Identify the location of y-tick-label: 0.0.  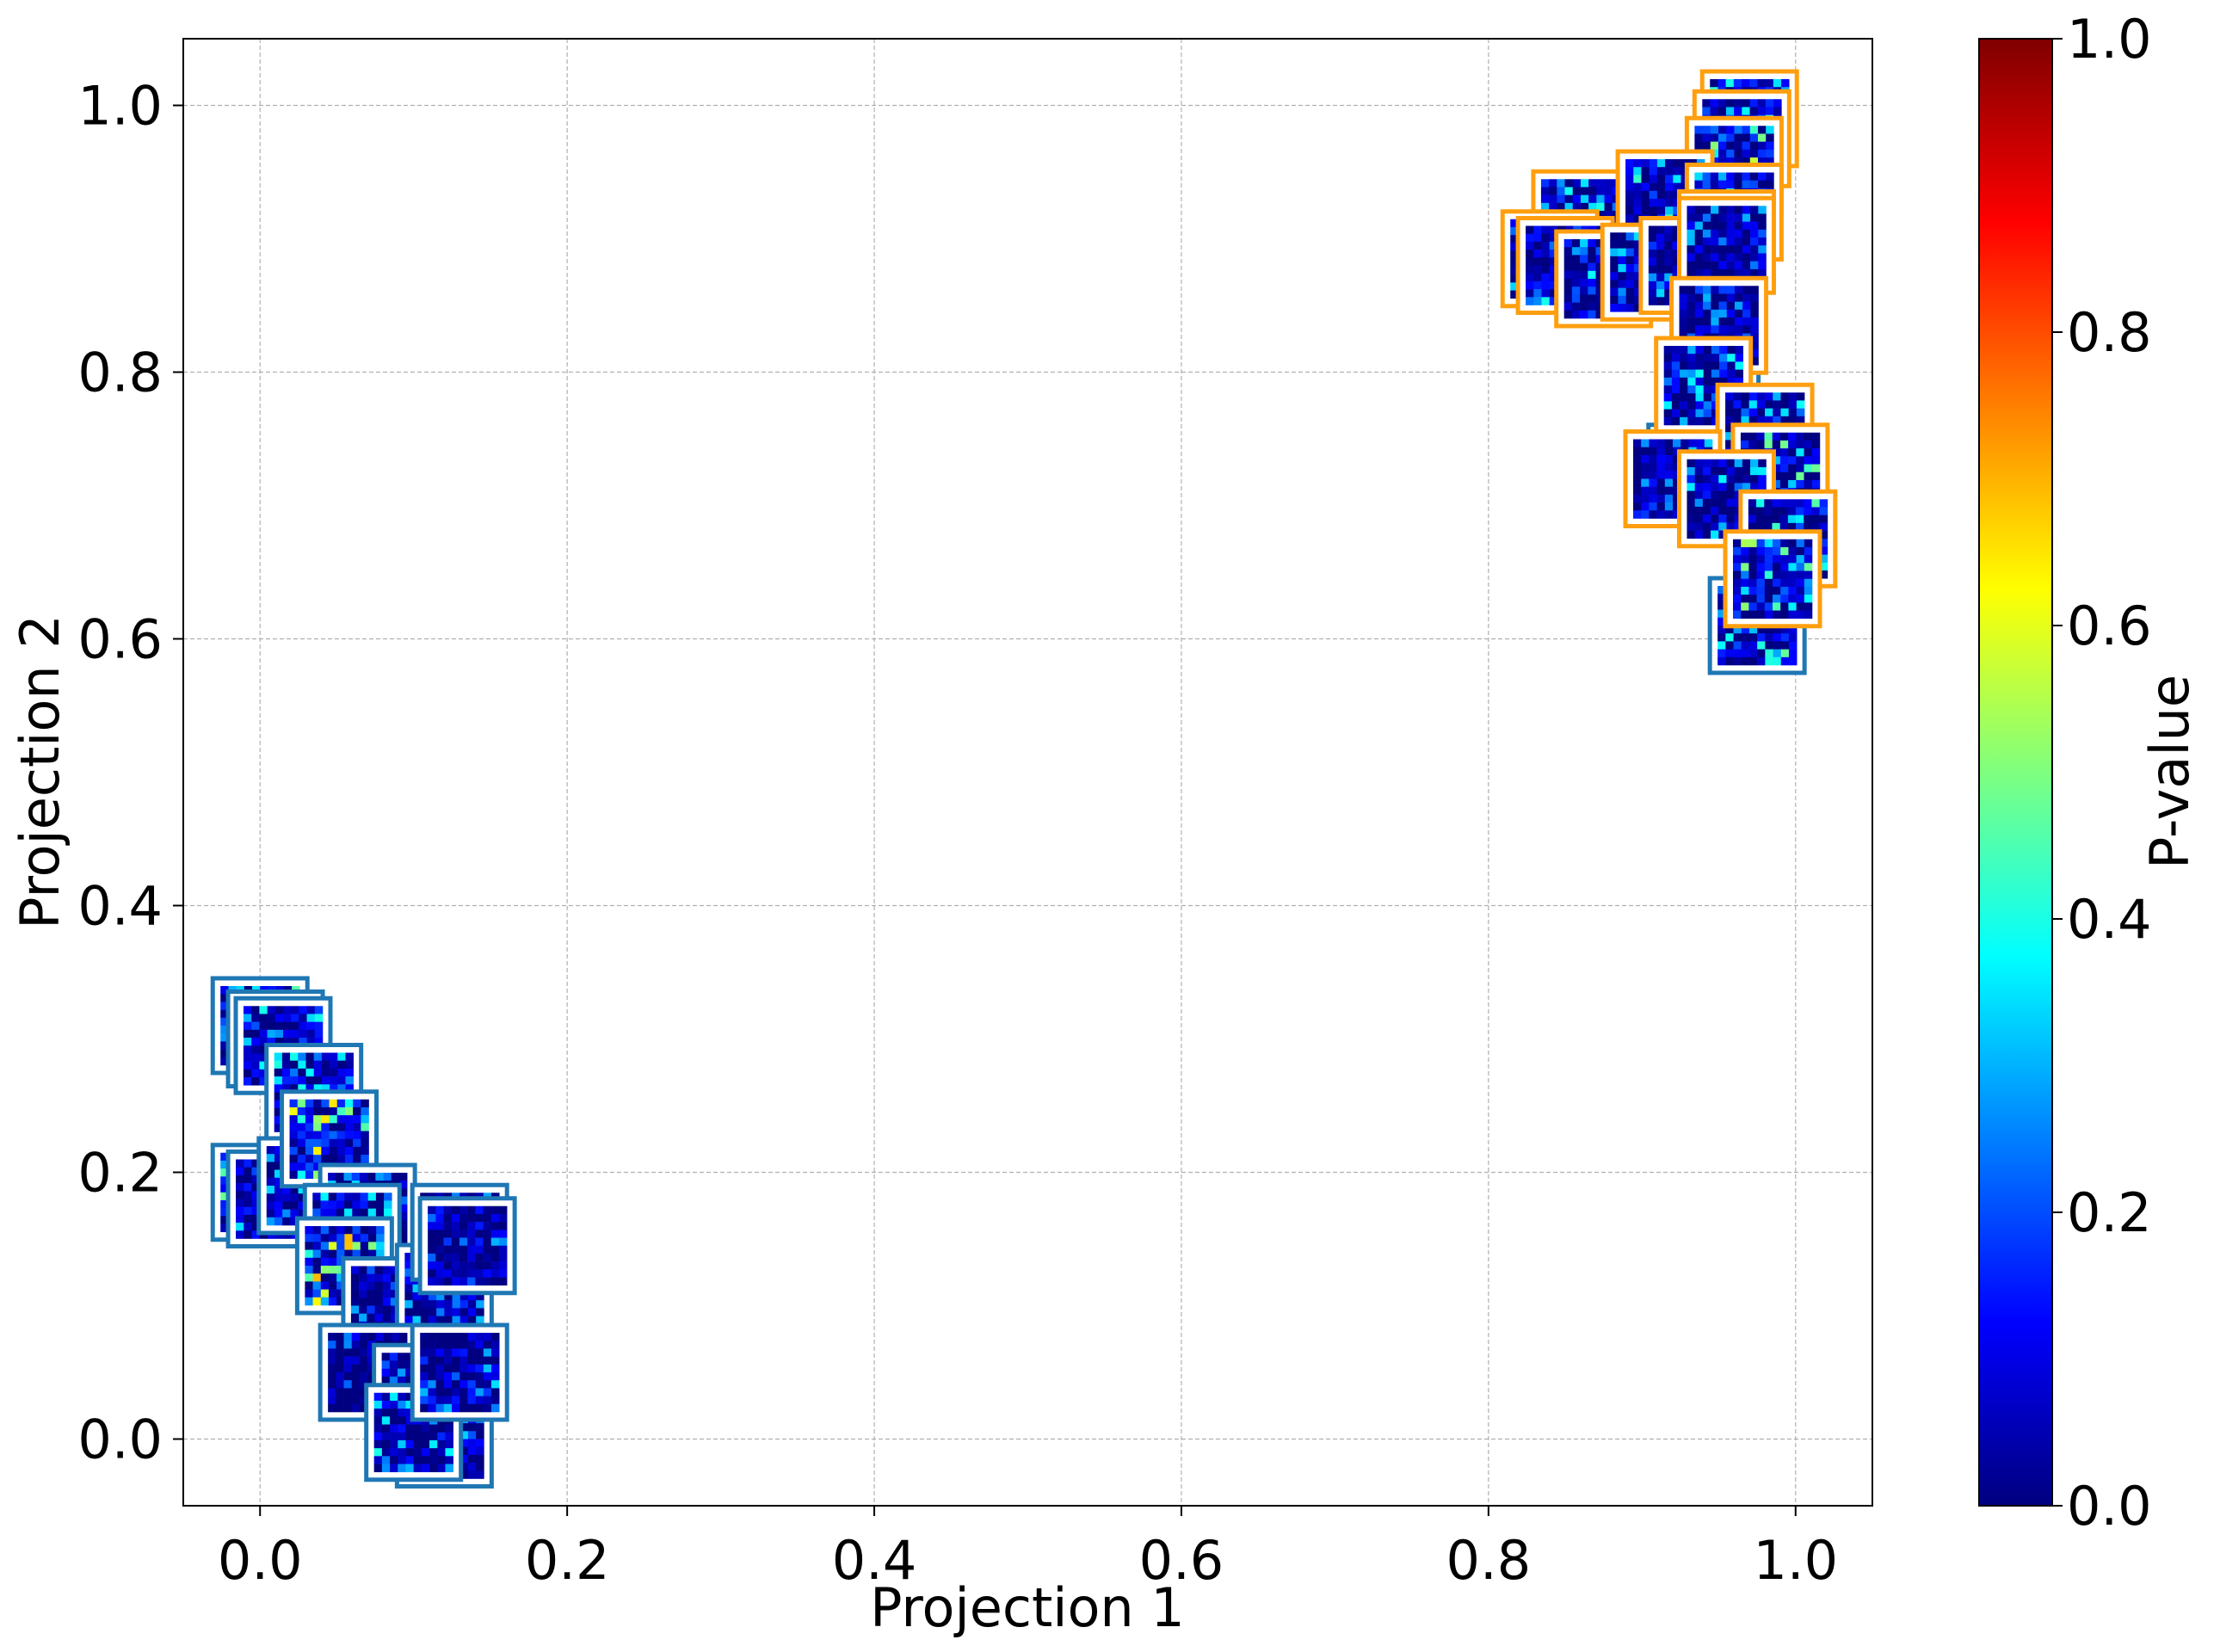
(120, 1440).